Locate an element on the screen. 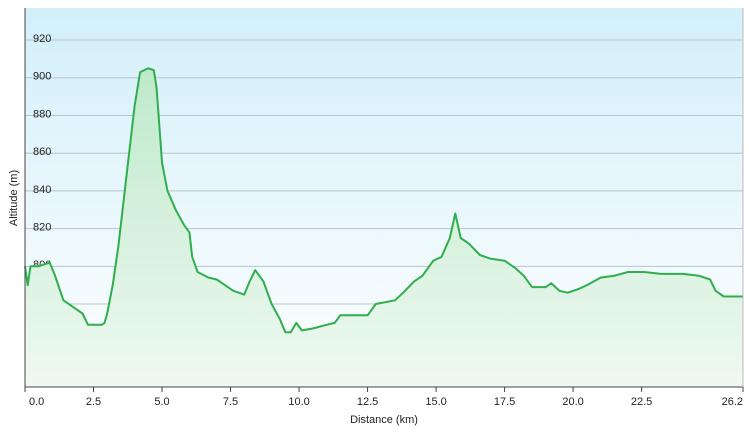 The width and height of the screenshot is (749, 433). x-tick-label: 22.5 is located at coordinates (641, 402).